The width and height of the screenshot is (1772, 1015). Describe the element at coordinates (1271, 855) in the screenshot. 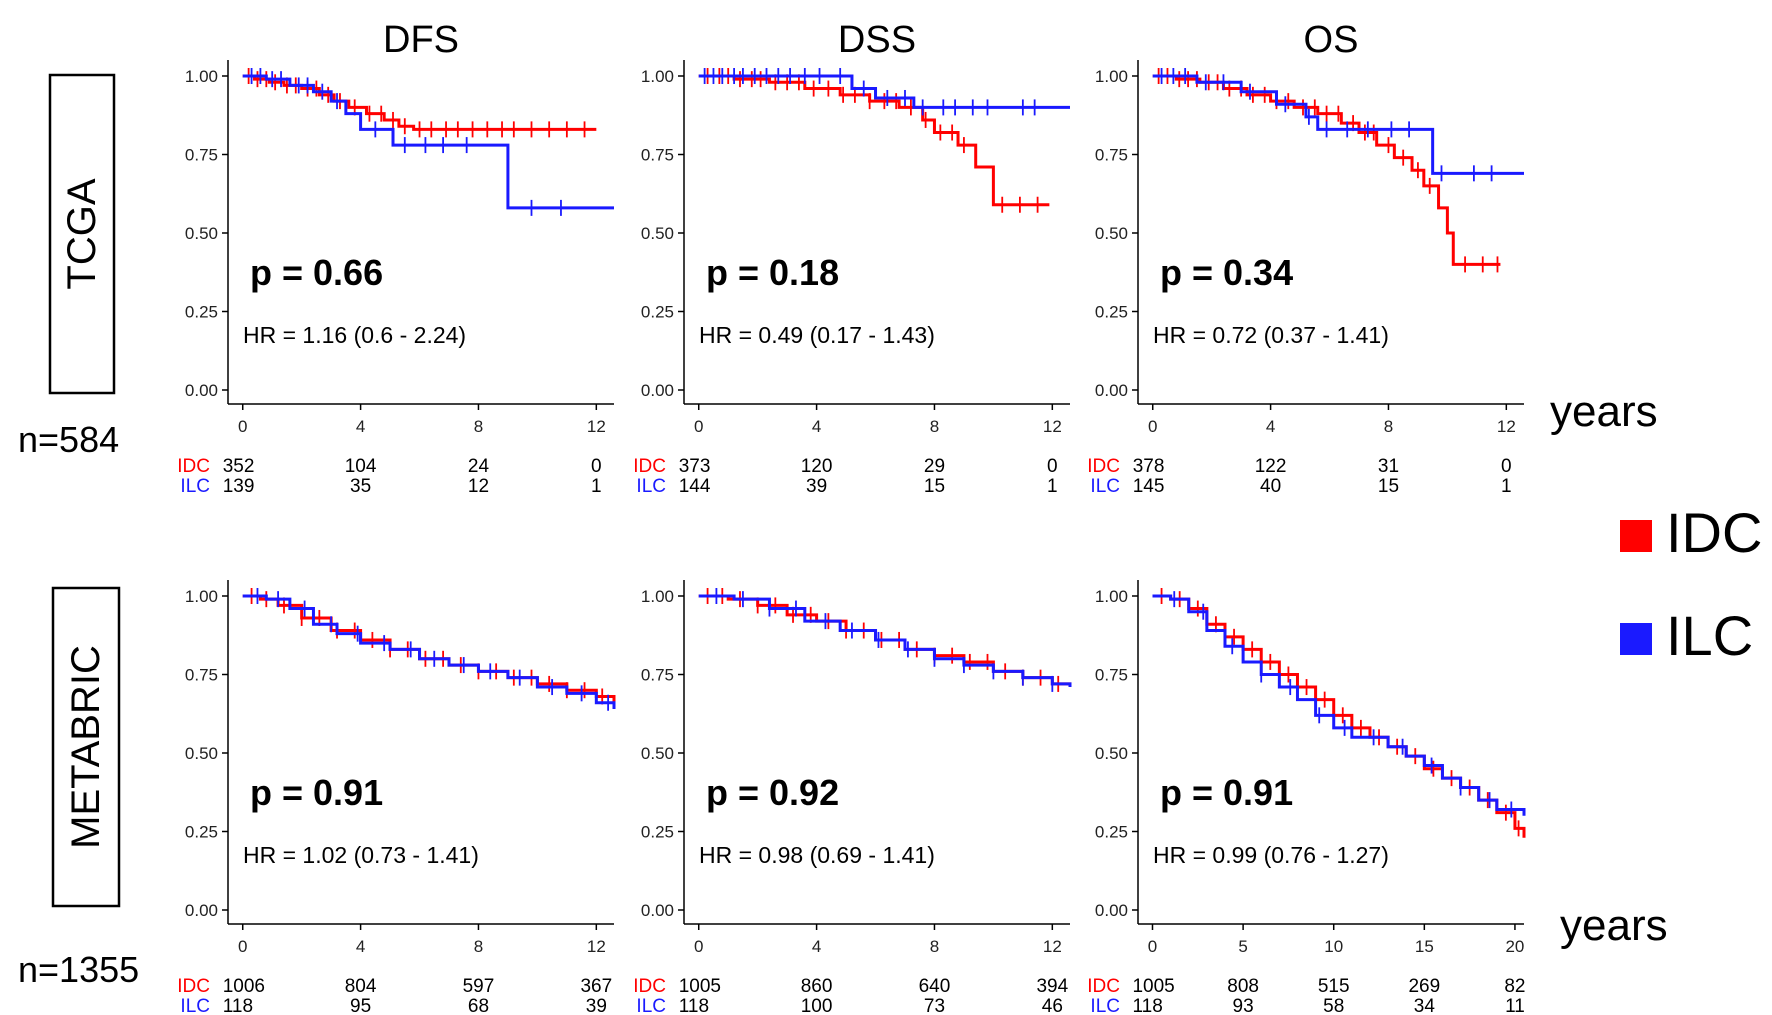

I see `hazard-ratio-label: HR = 0.99 (0.76 - 1.27)` at that location.